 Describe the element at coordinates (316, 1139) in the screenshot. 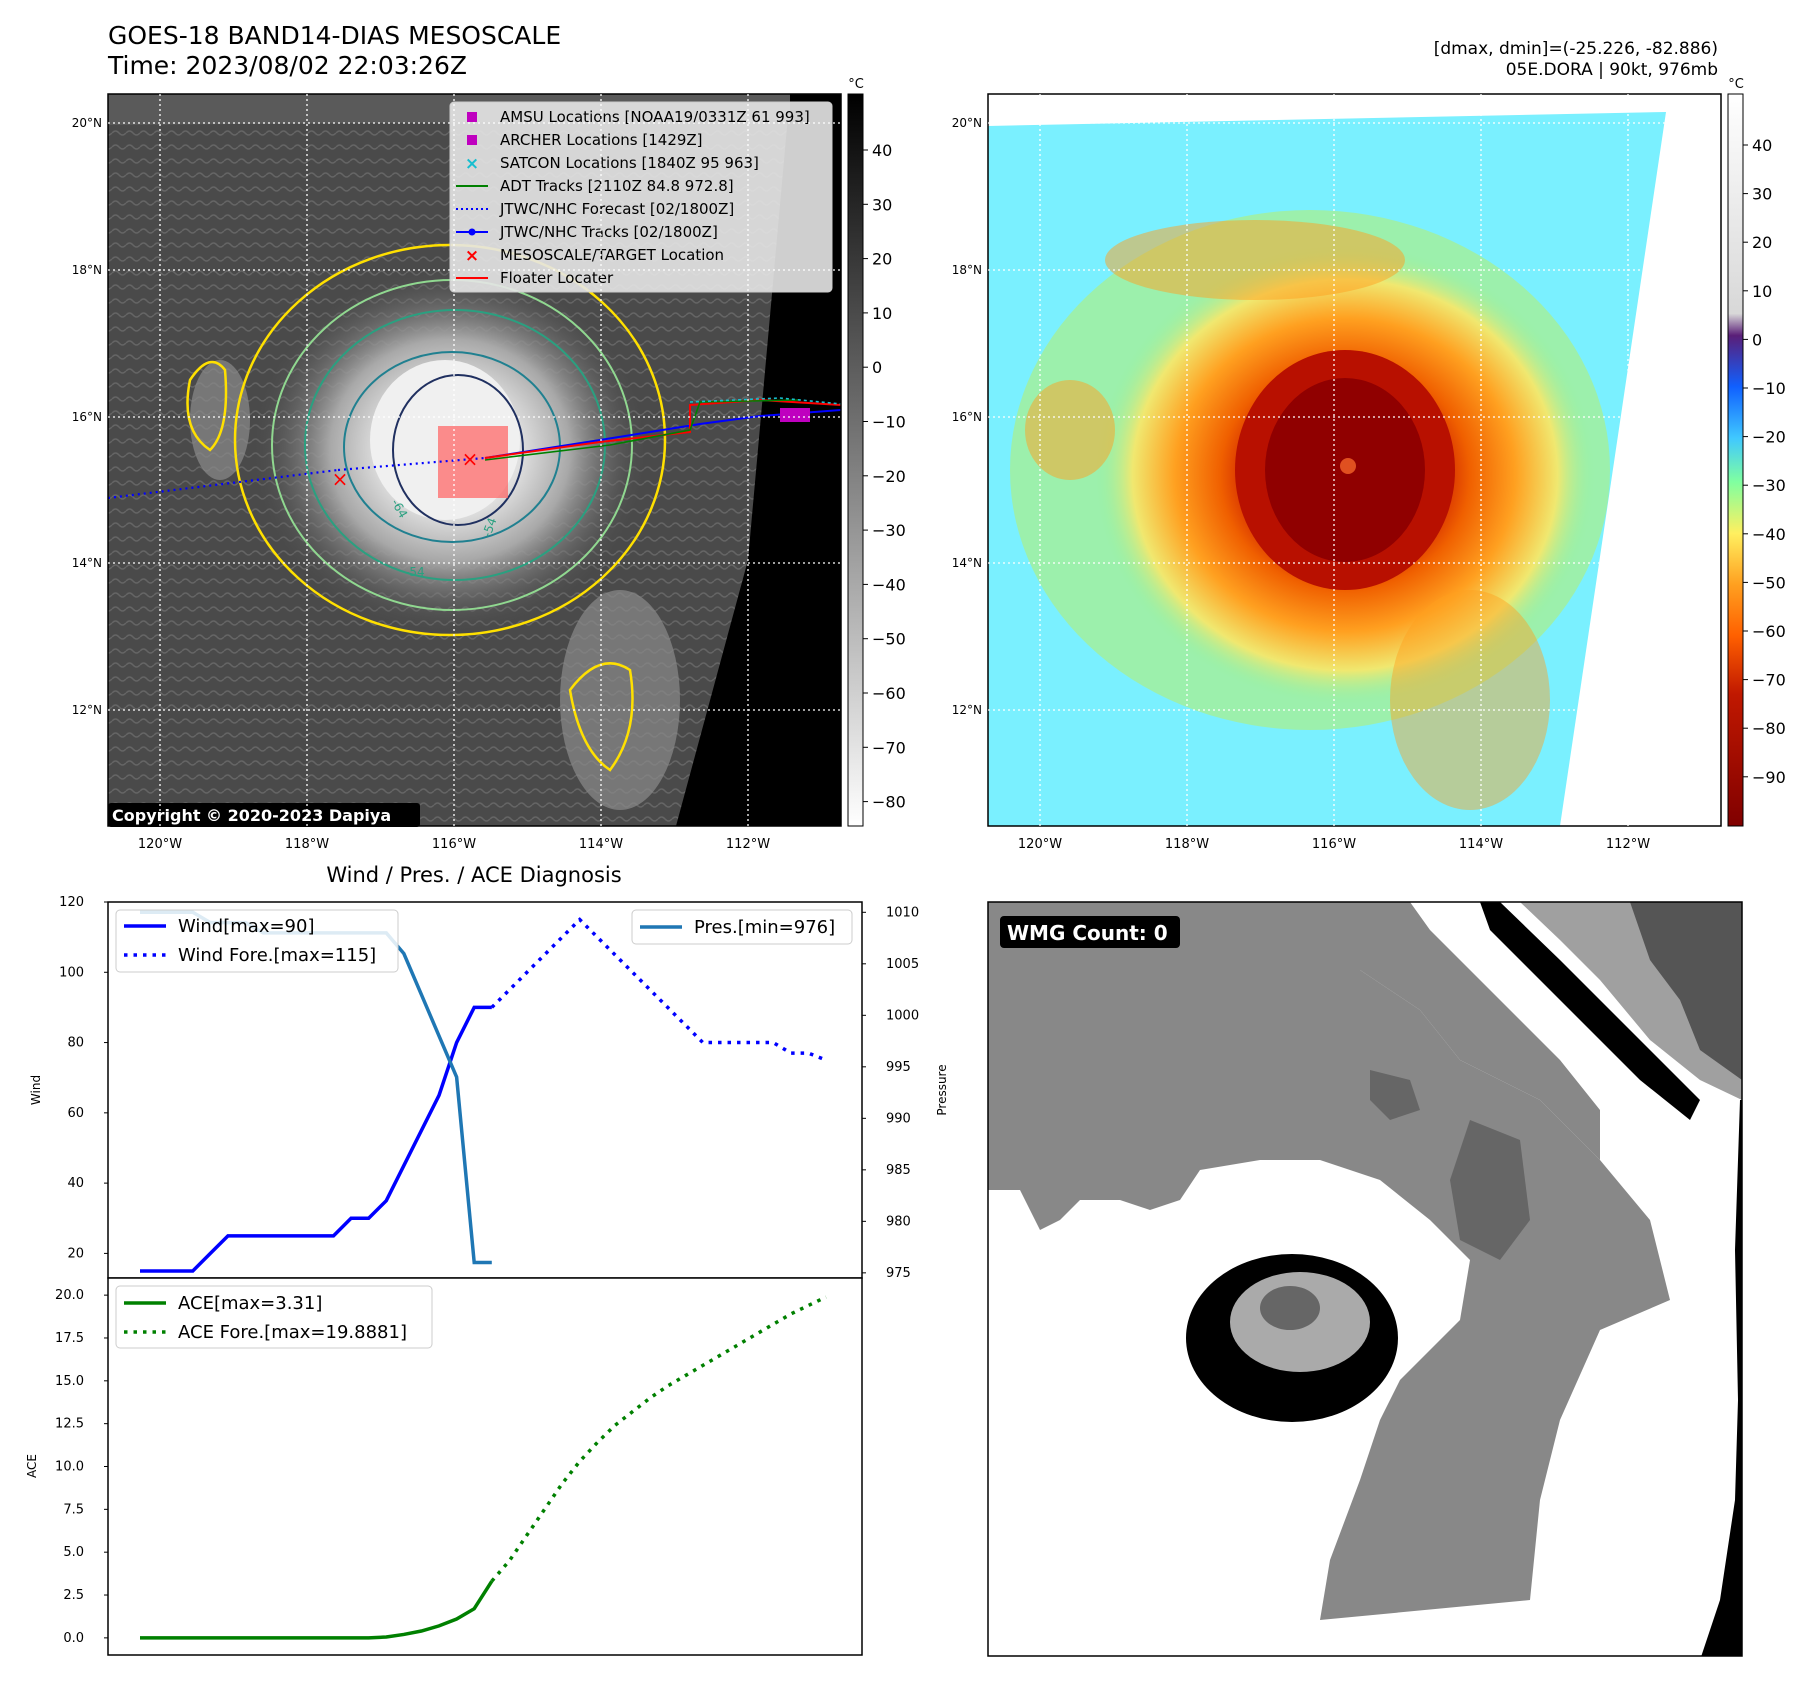

I see `series-line` at that location.